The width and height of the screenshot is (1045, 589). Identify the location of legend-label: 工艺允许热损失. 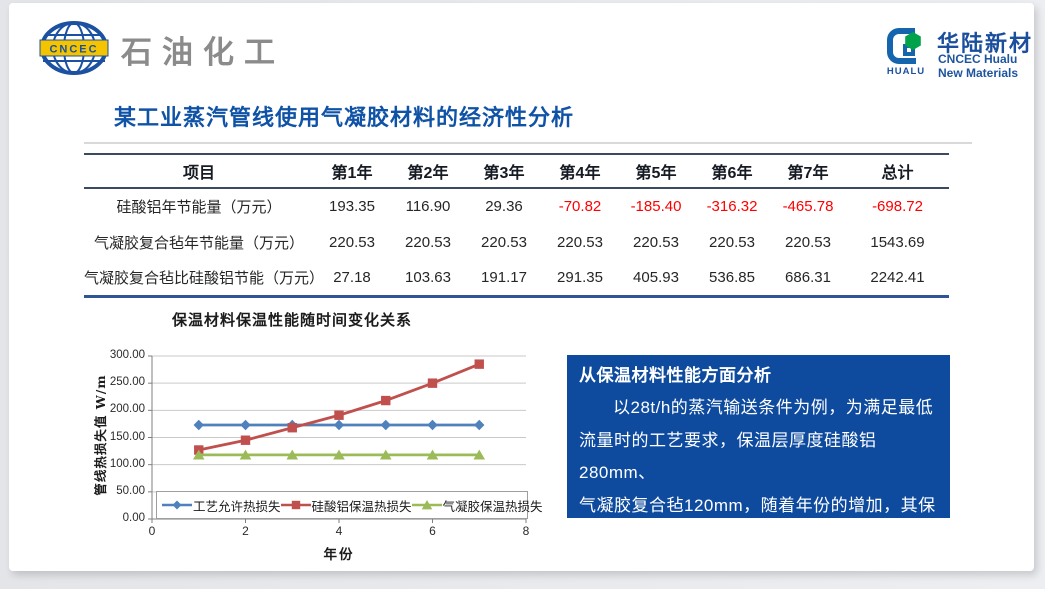
(237, 506).